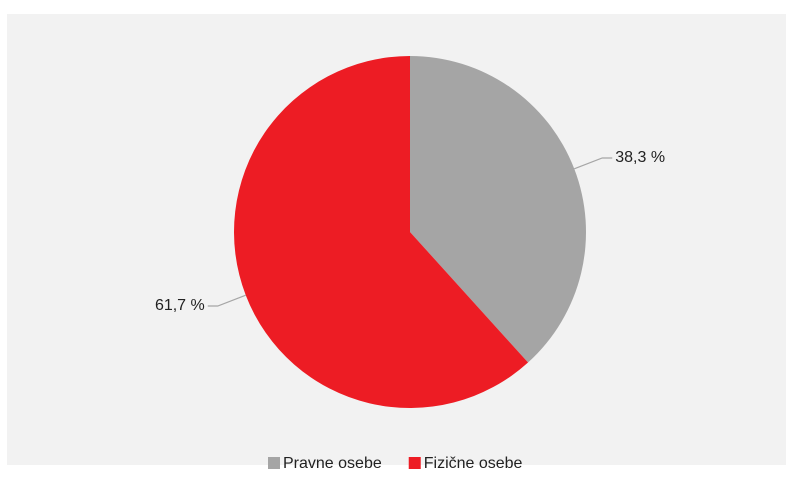 This screenshot has height=492, width=793. I want to click on pie-slice, so click(498, 209).